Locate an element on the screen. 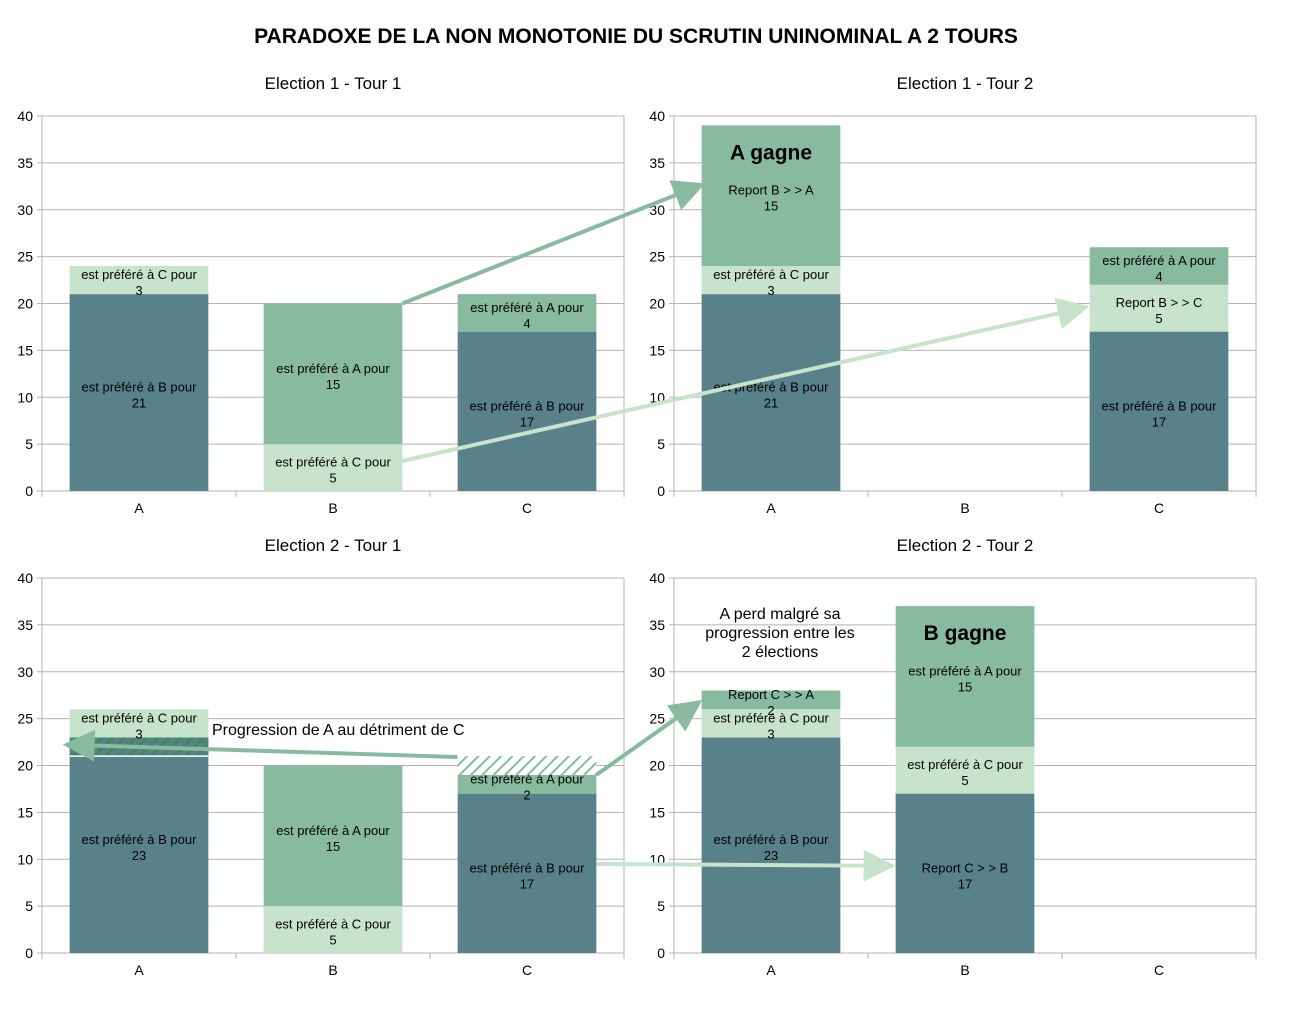  data-label: Report B > > A is located at coordinates (771, 190).